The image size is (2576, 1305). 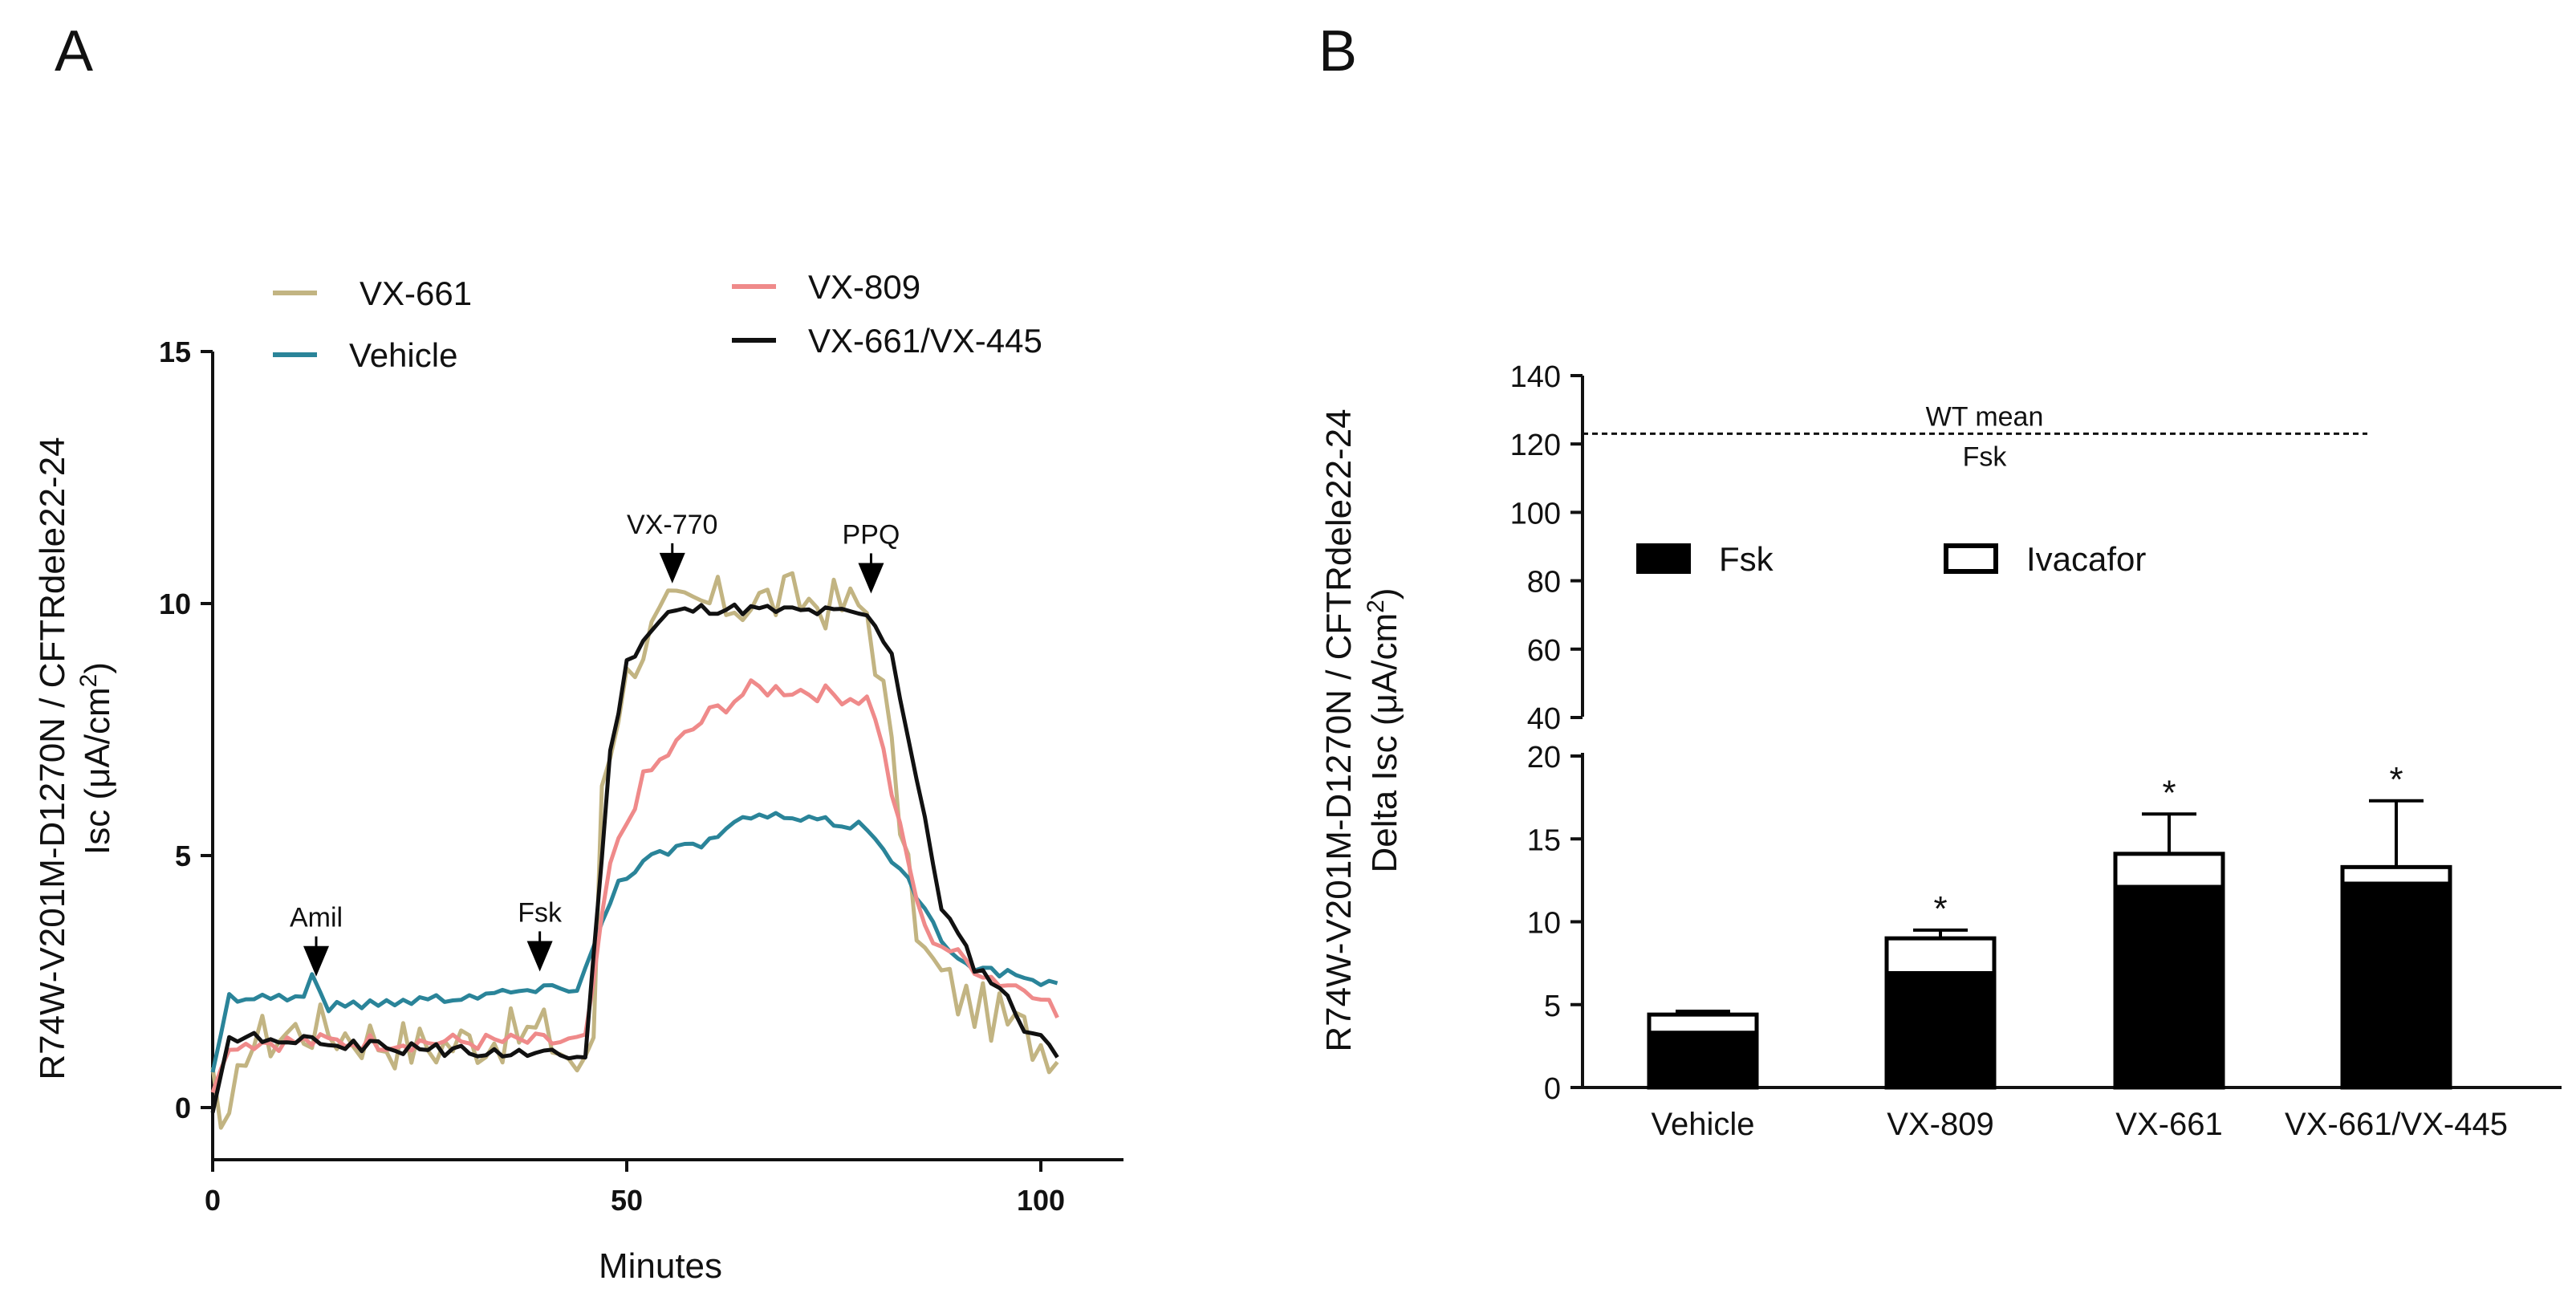 What do you see at coordinates (175, 603) in the screenshot?
I see `a-y-tick-label: 10` at bounding box center [175, 603].